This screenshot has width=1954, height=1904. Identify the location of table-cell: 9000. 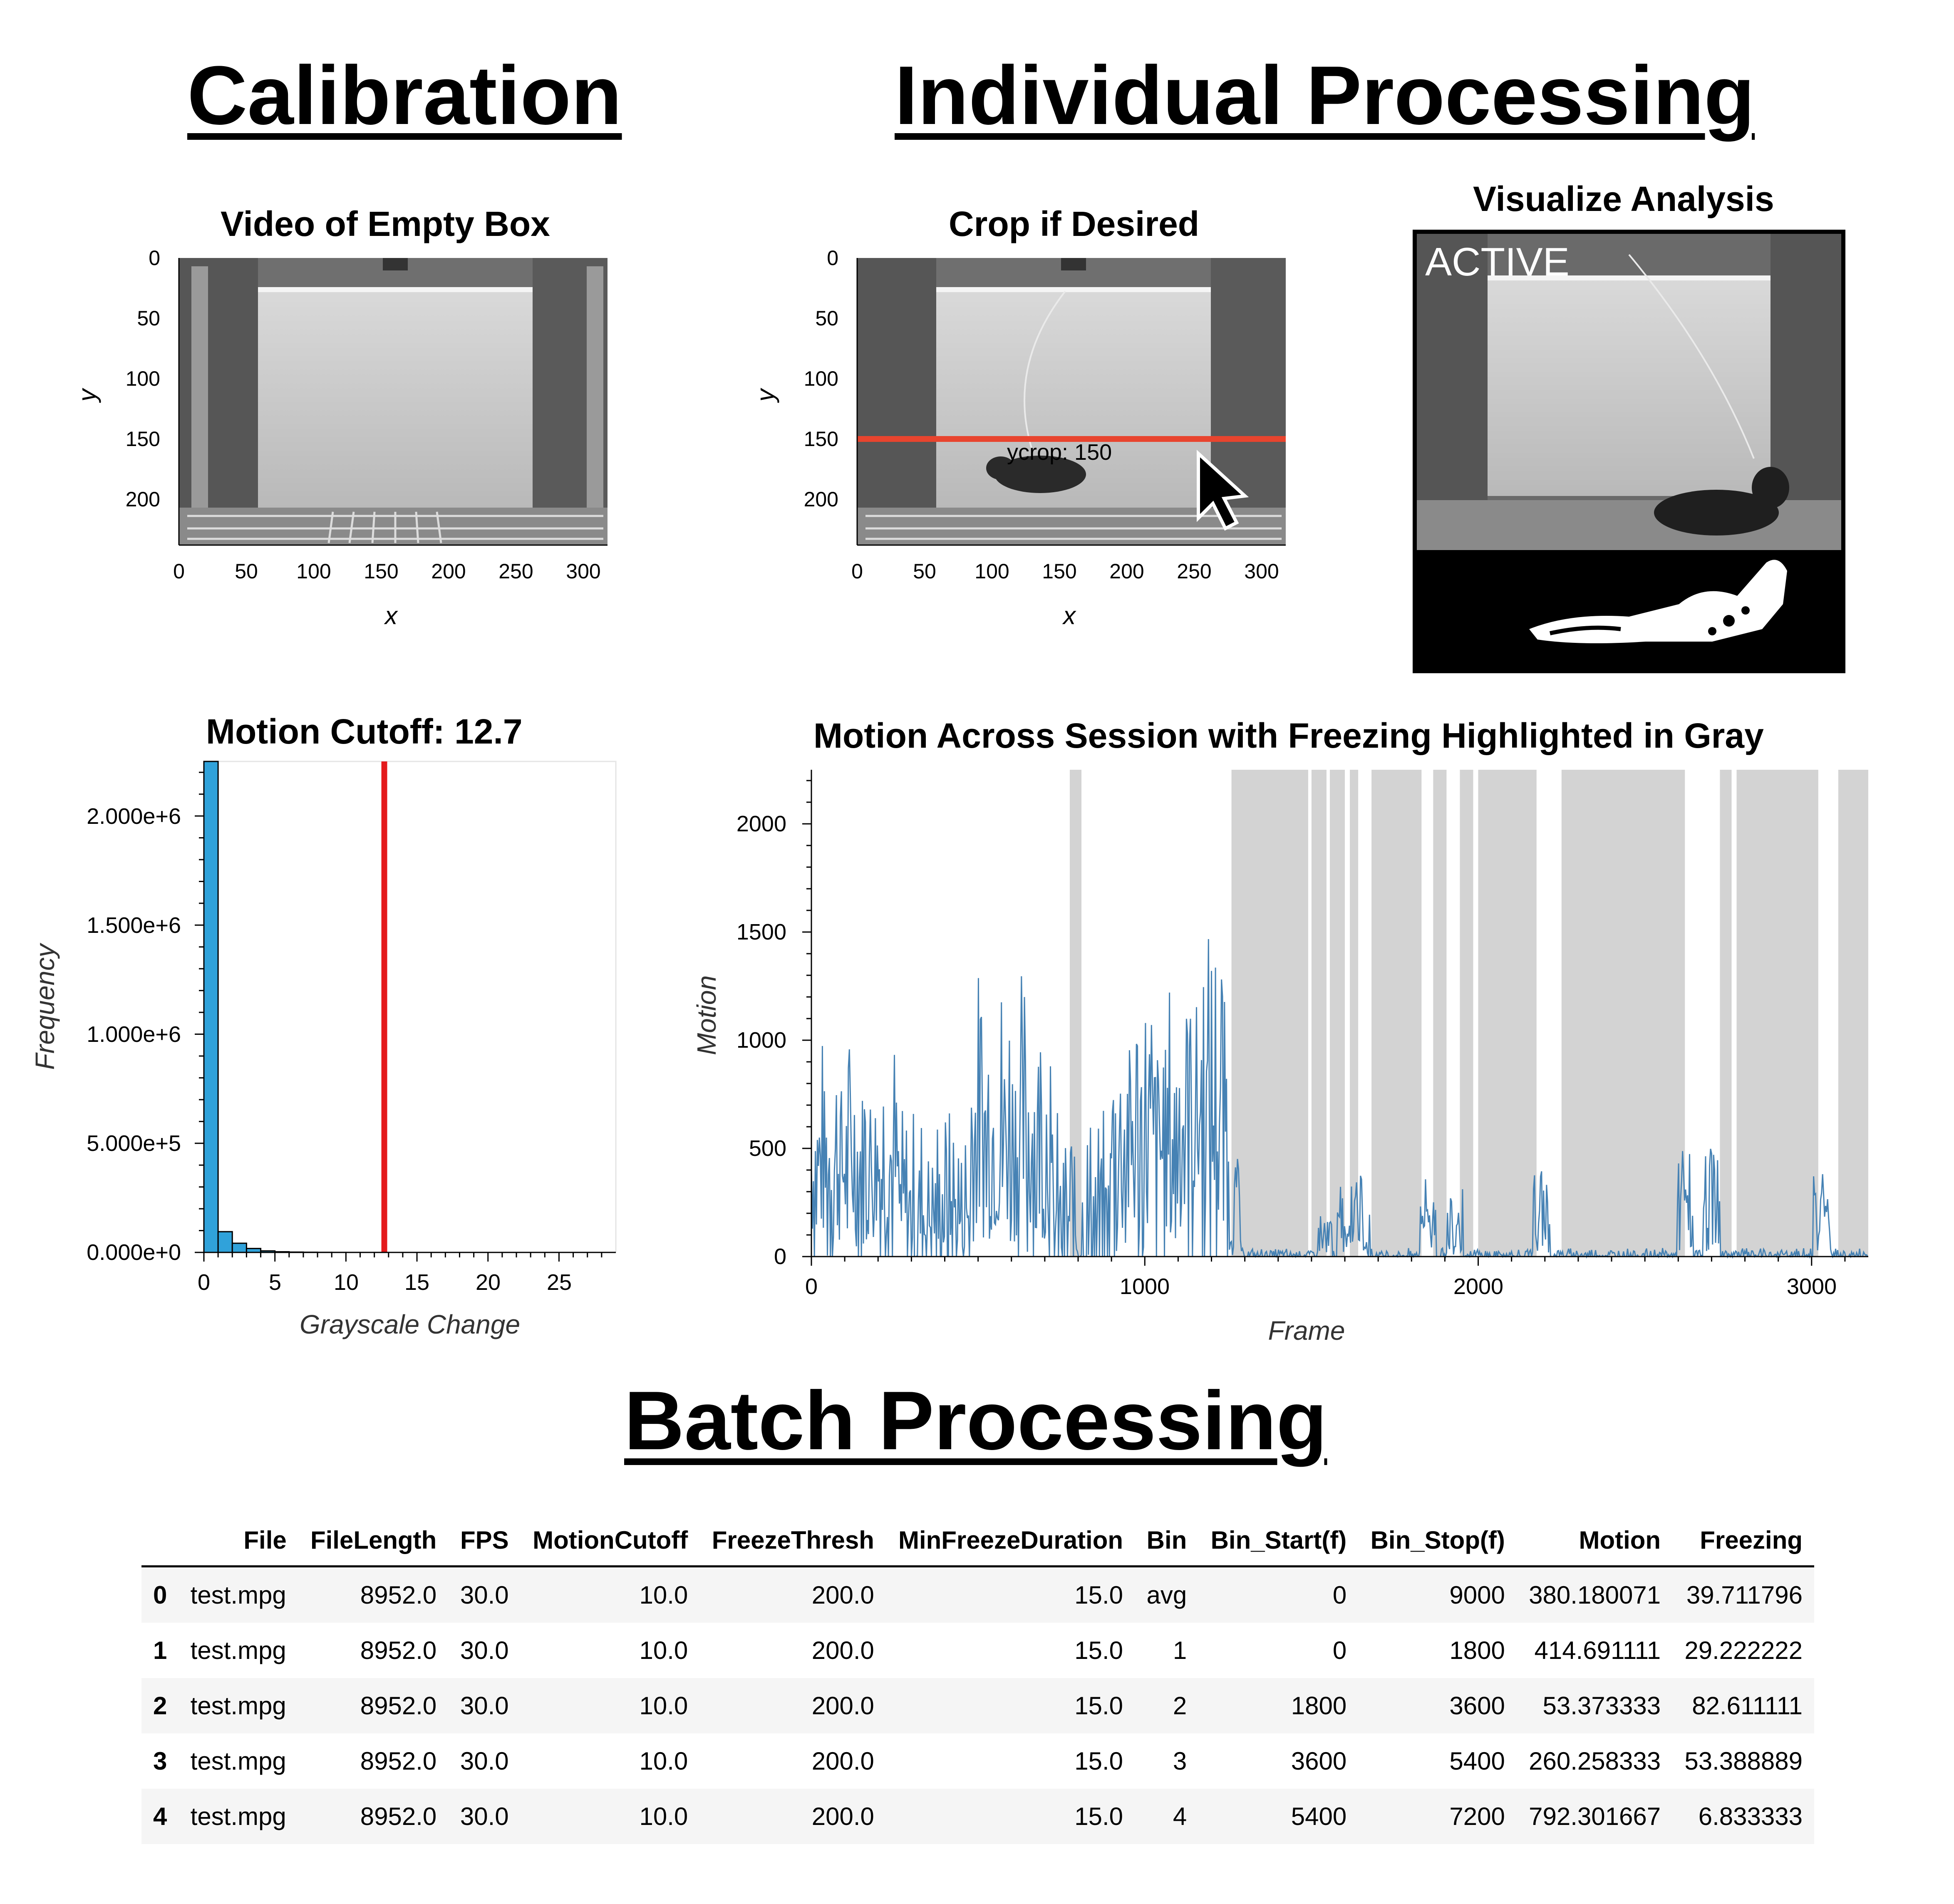
(1437, 1594).